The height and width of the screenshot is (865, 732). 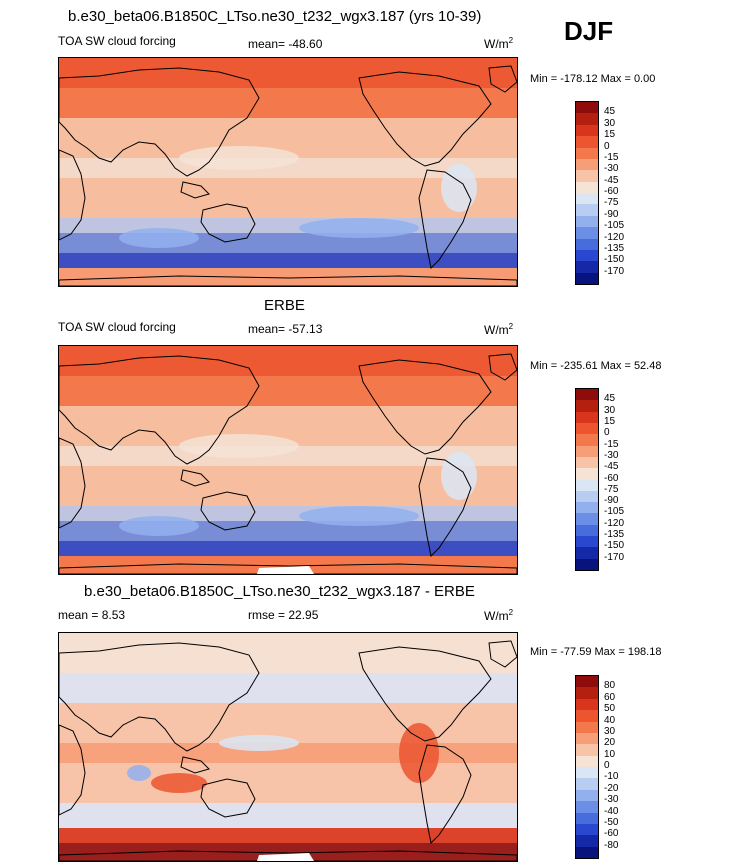 I want to click on colorbar-tick-label: 10, so click(x=610, y=754).